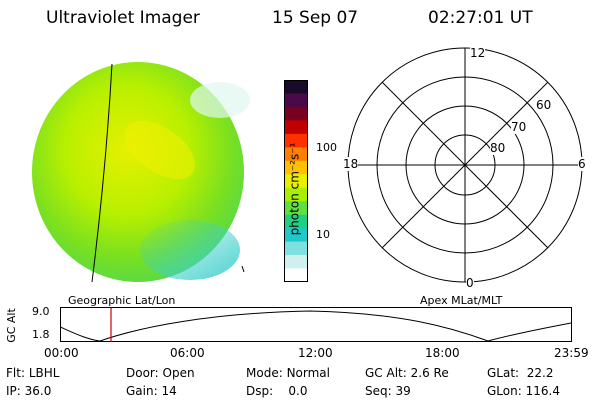  I want to click on colorbar-tick-10: 10, so click(323, 234).